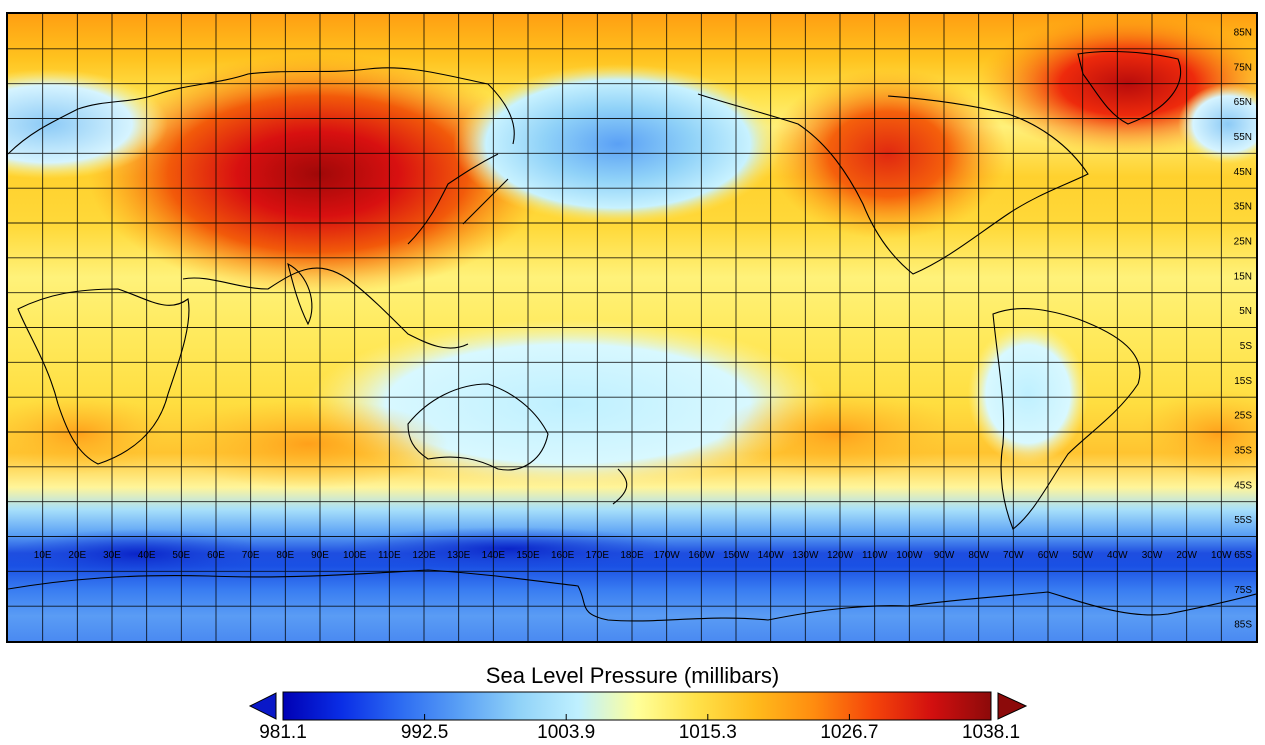  I want to click on longitude-label: 40W, so click(1117, 555).